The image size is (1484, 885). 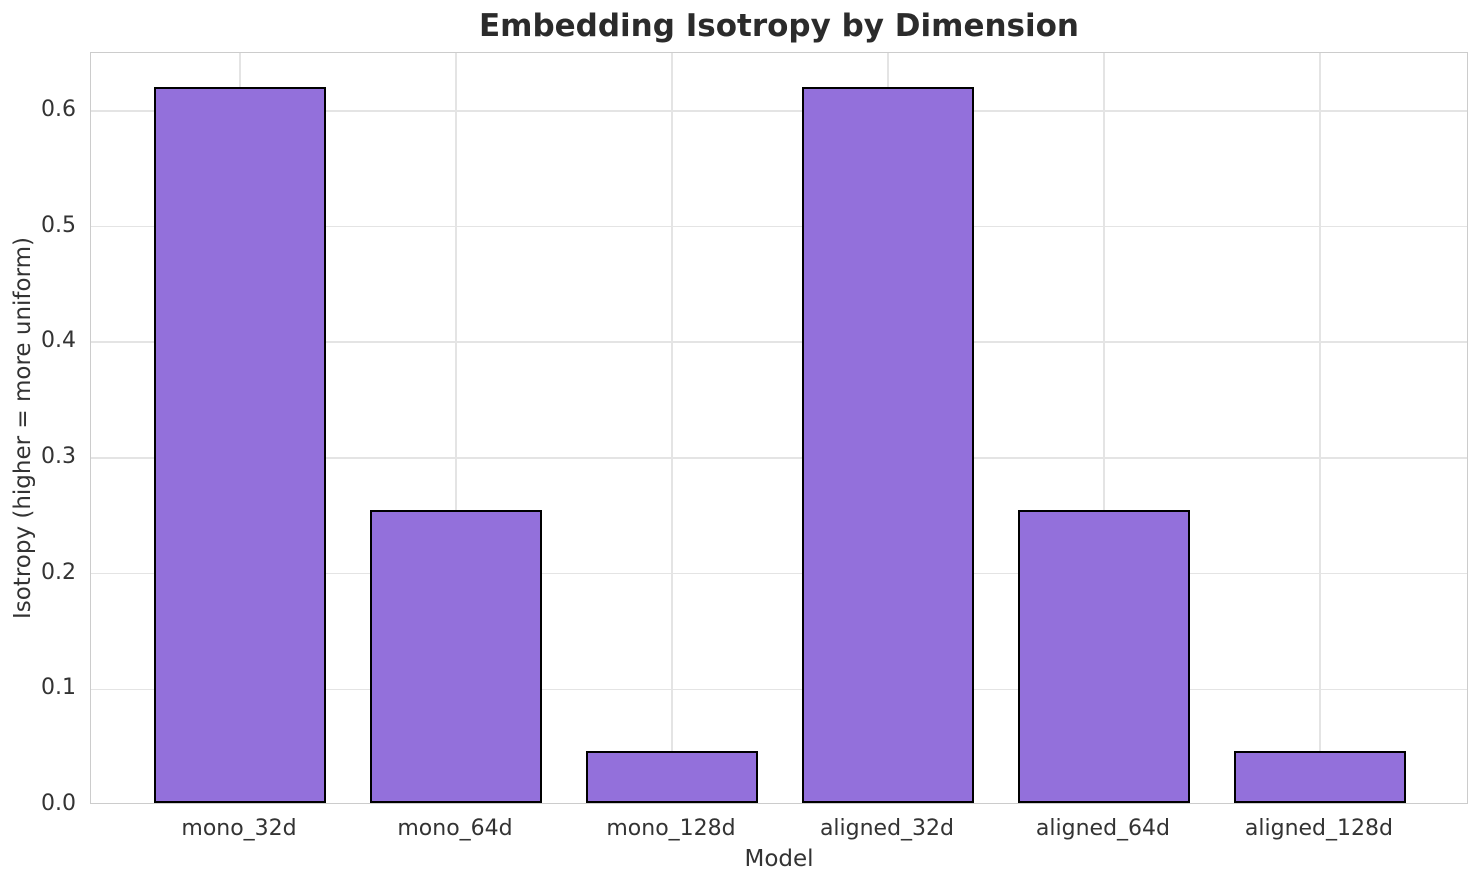 I want to click on v-gridline-mono_64d, so click(x=456, y=428).